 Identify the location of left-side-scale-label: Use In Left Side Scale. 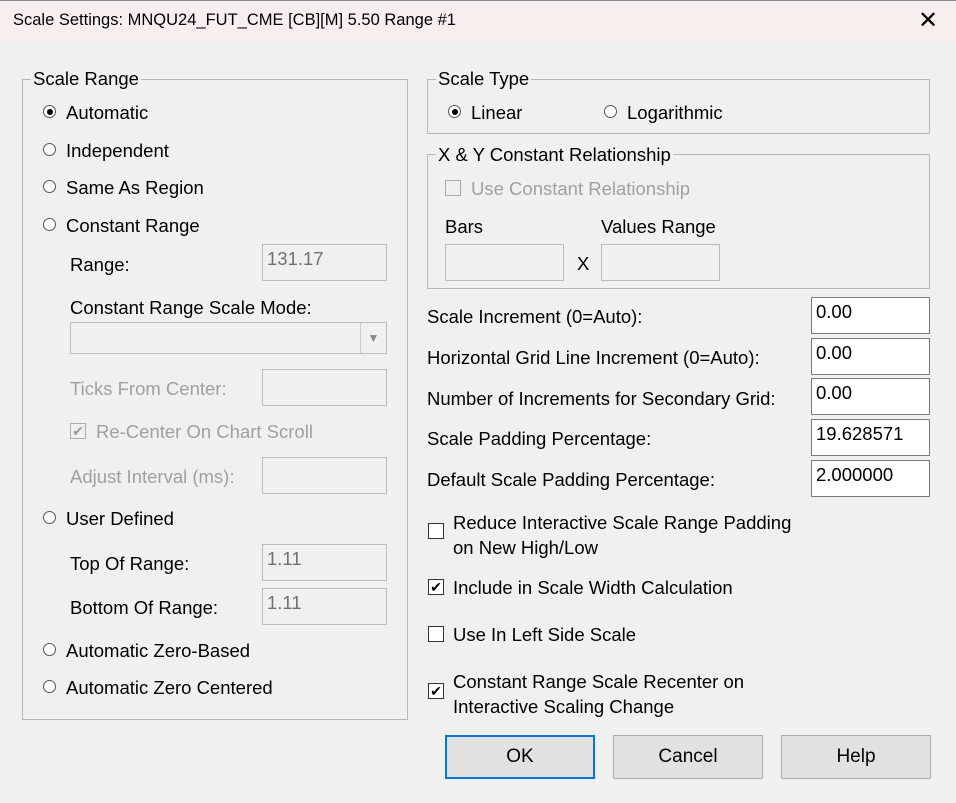
(545, 634).